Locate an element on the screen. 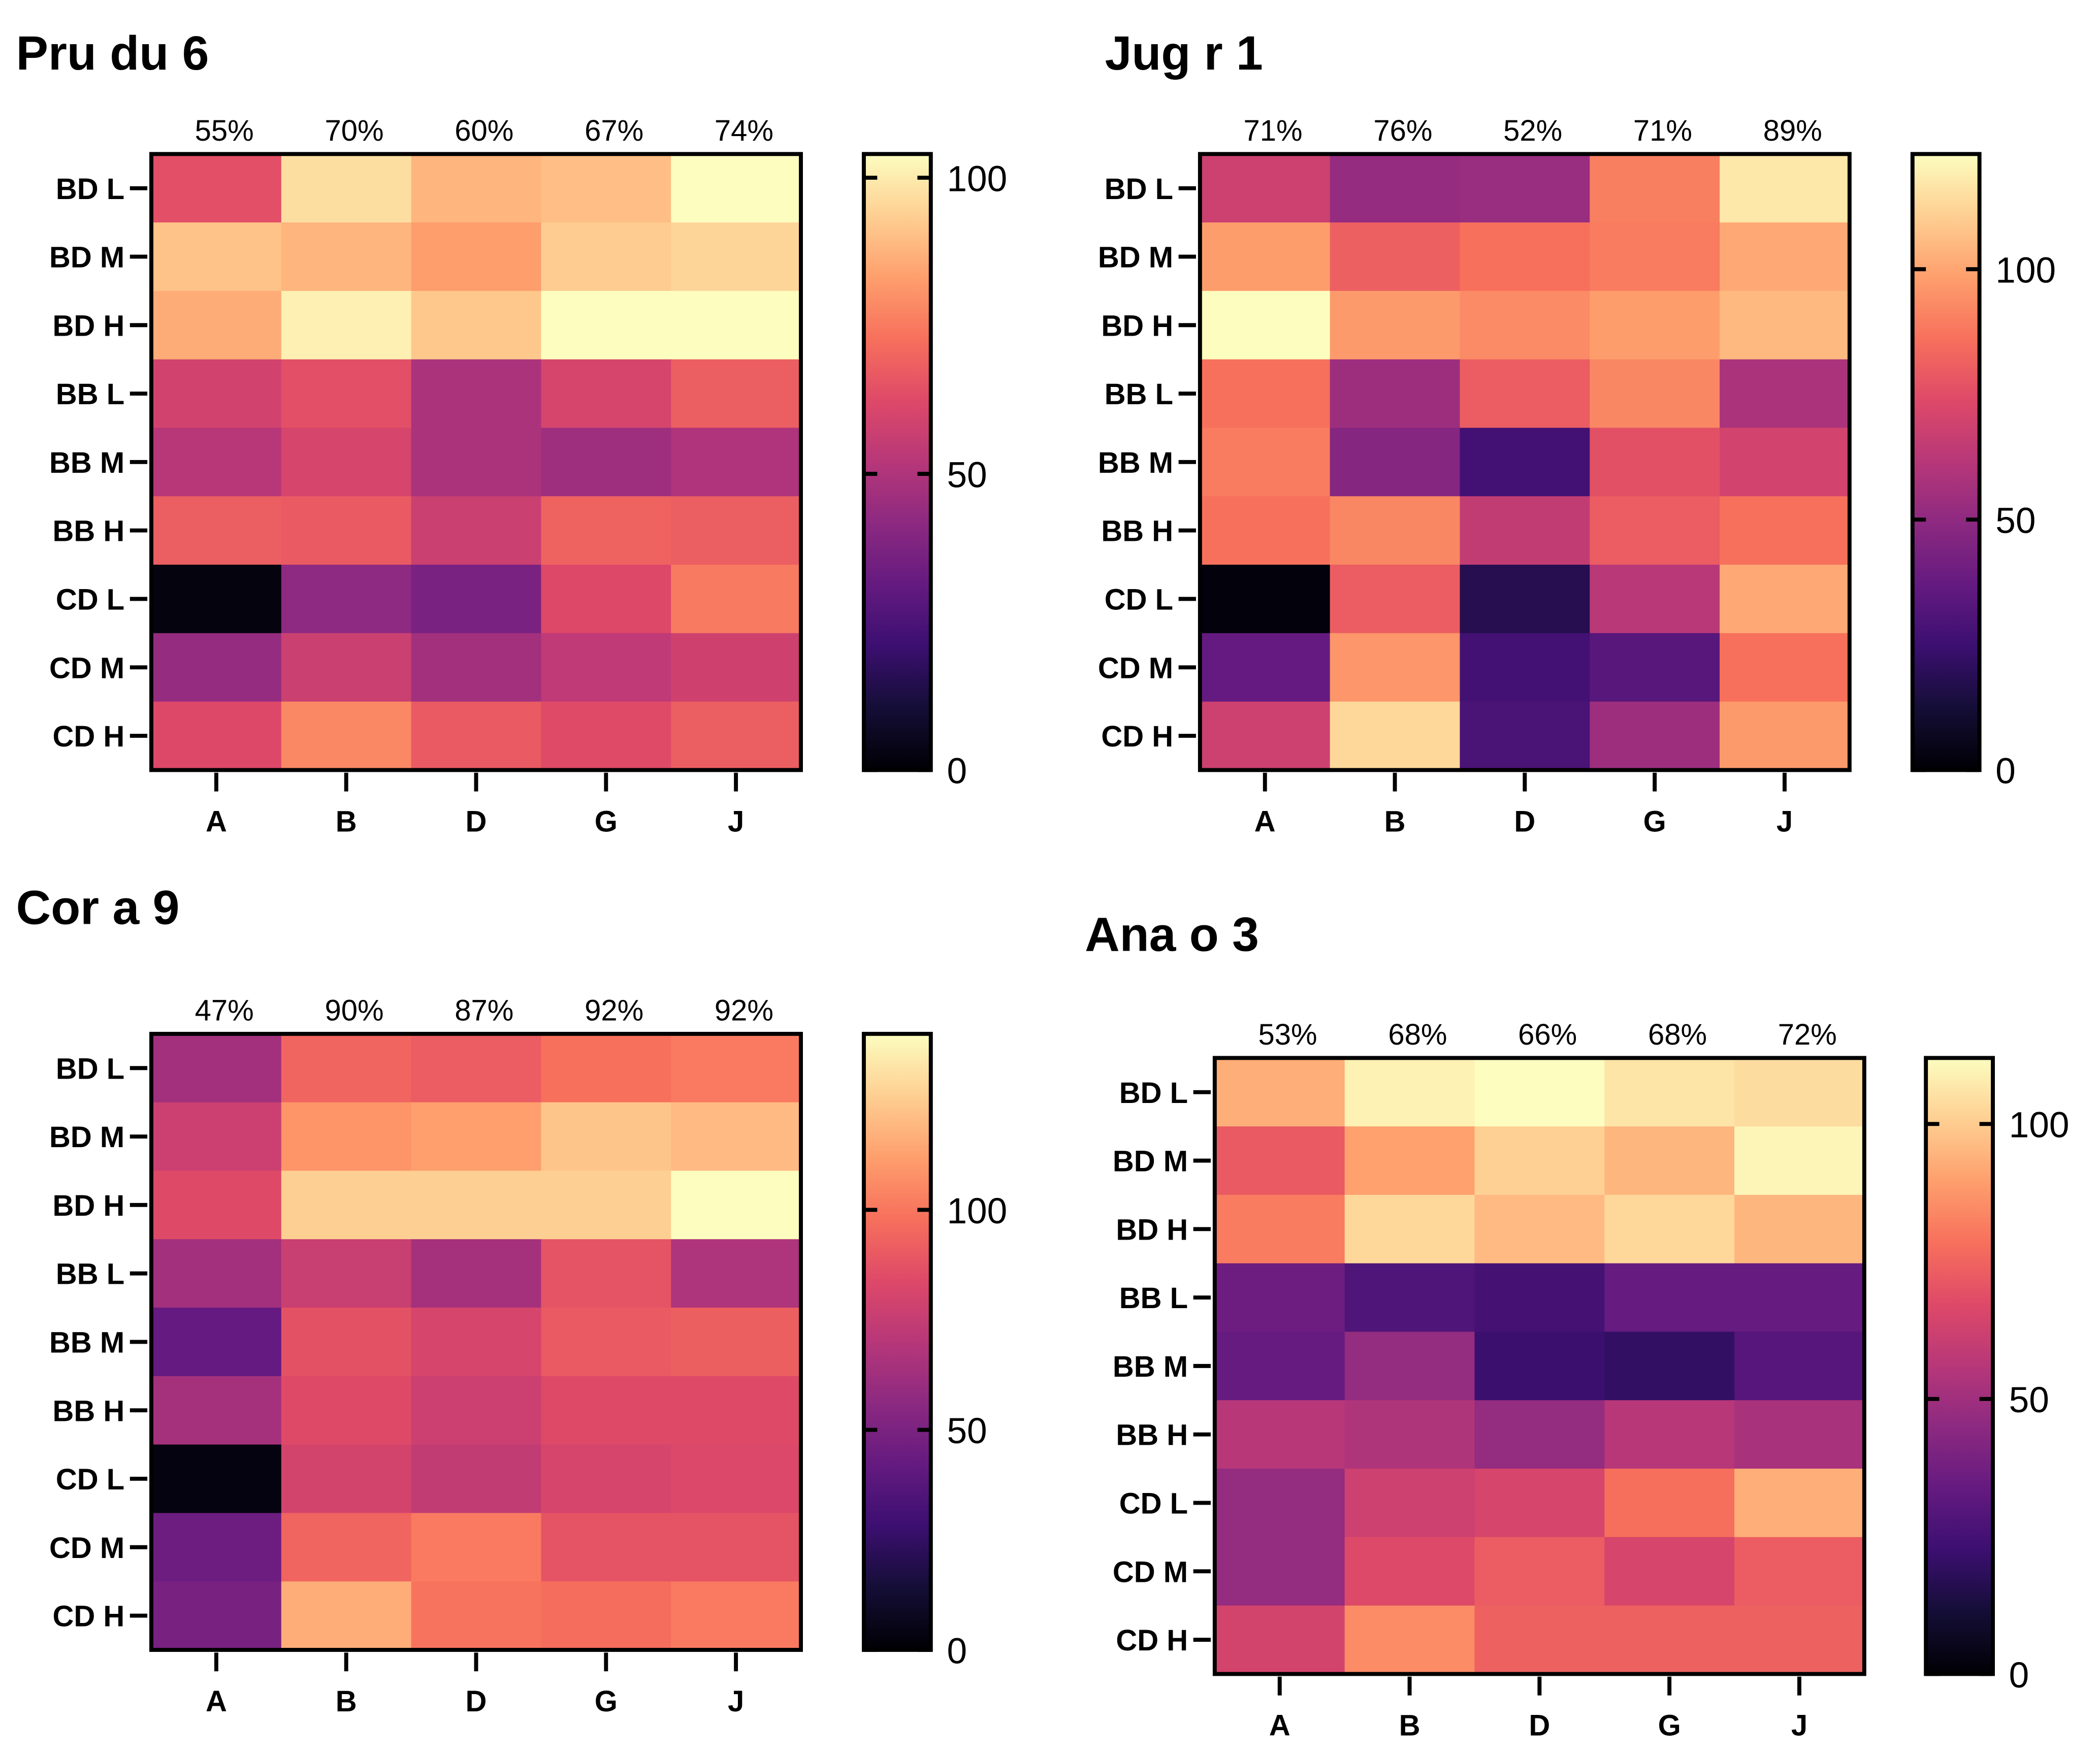  panel-title: Cor a 9 is located at coordinates (98, 908).